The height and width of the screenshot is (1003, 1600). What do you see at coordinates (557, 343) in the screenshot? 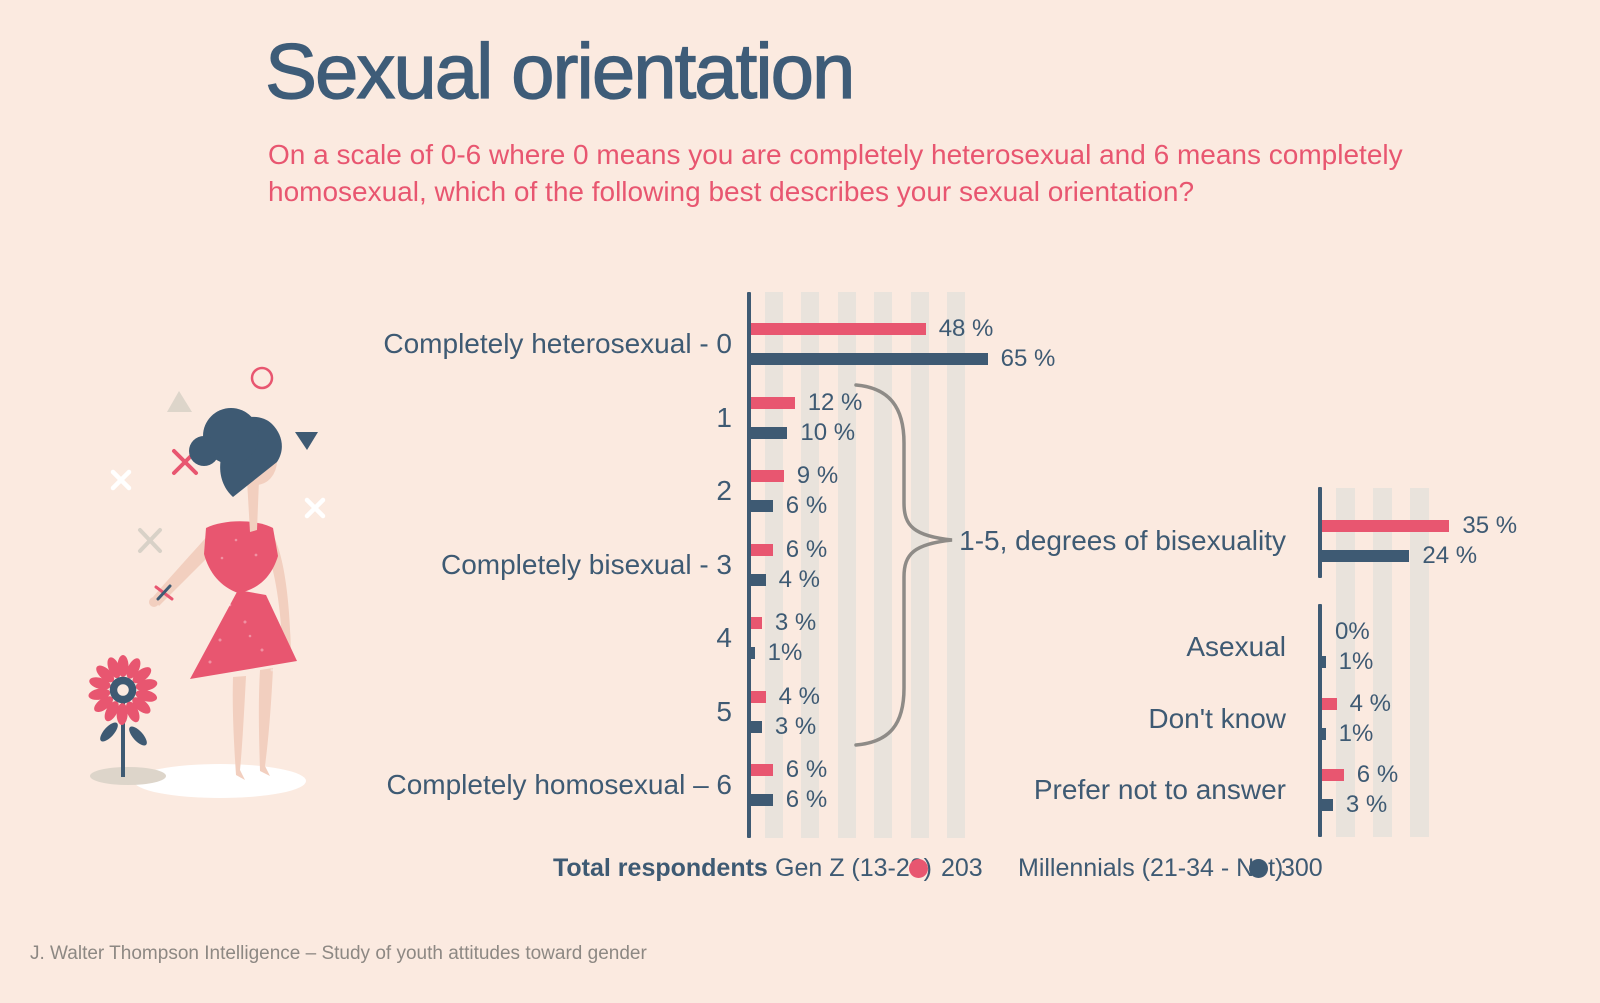
I see `category-label: Completely heterosexual - 0` at bounding box center [557, 343].